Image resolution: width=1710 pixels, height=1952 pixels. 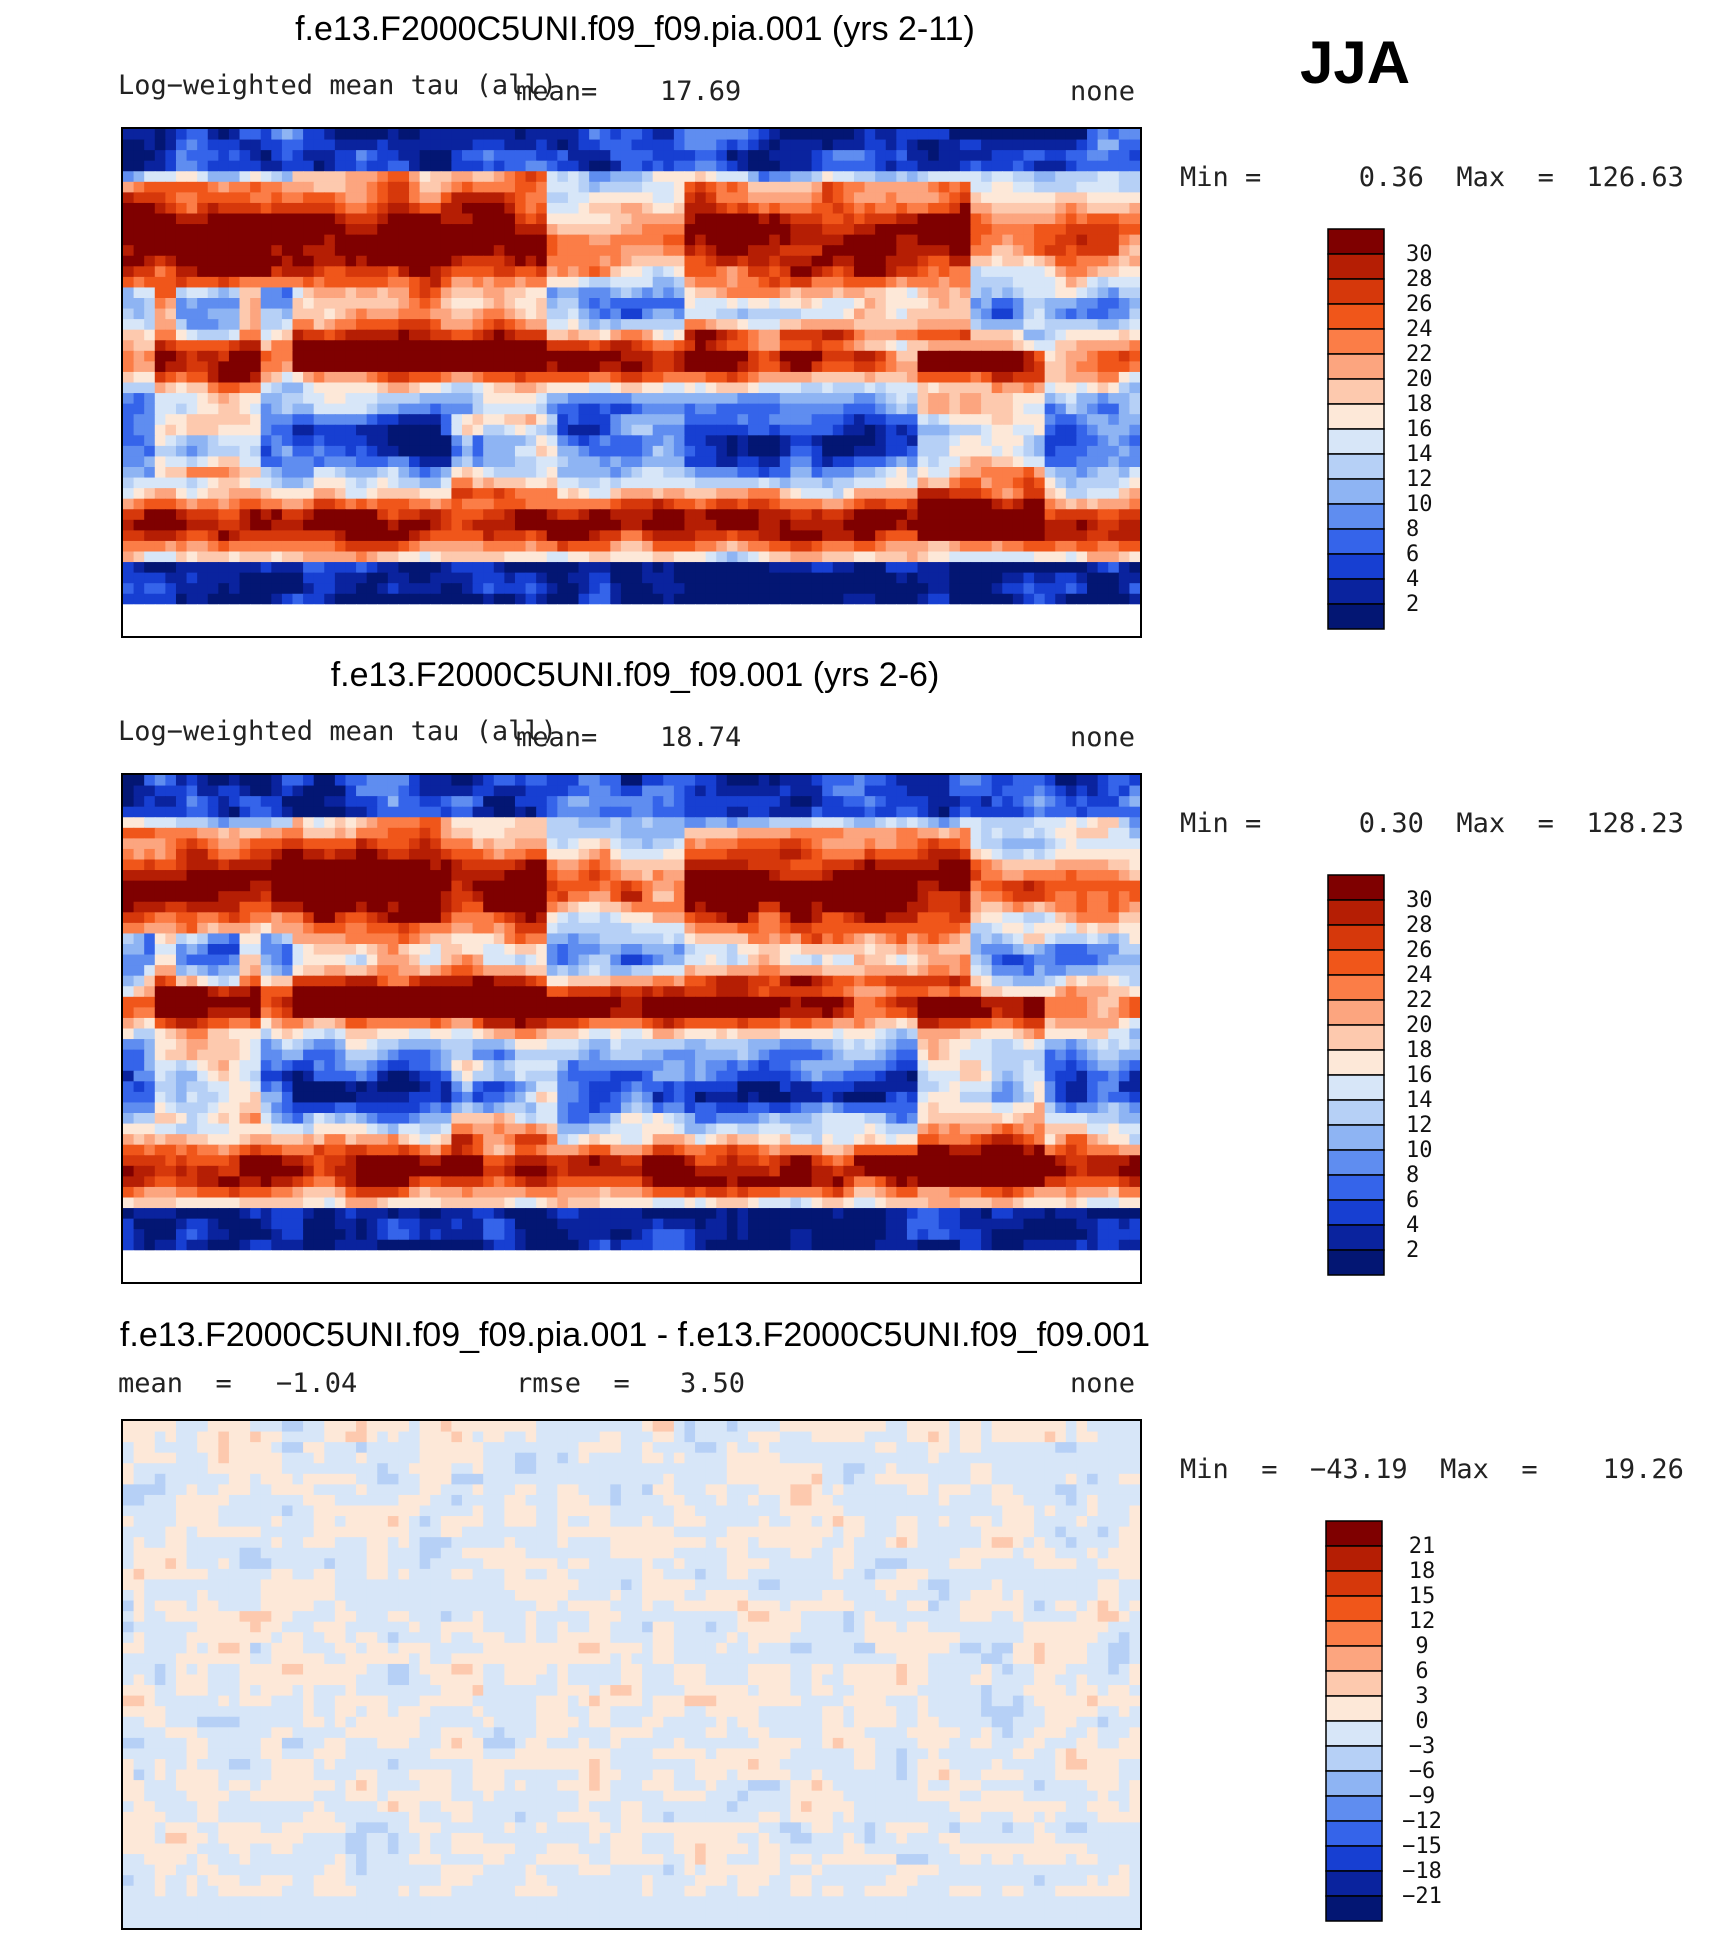 What do you see at coordinates (1356, 241) in the screenshot?
I see `colorbar-swatch` at bounding box center [1356, 241].